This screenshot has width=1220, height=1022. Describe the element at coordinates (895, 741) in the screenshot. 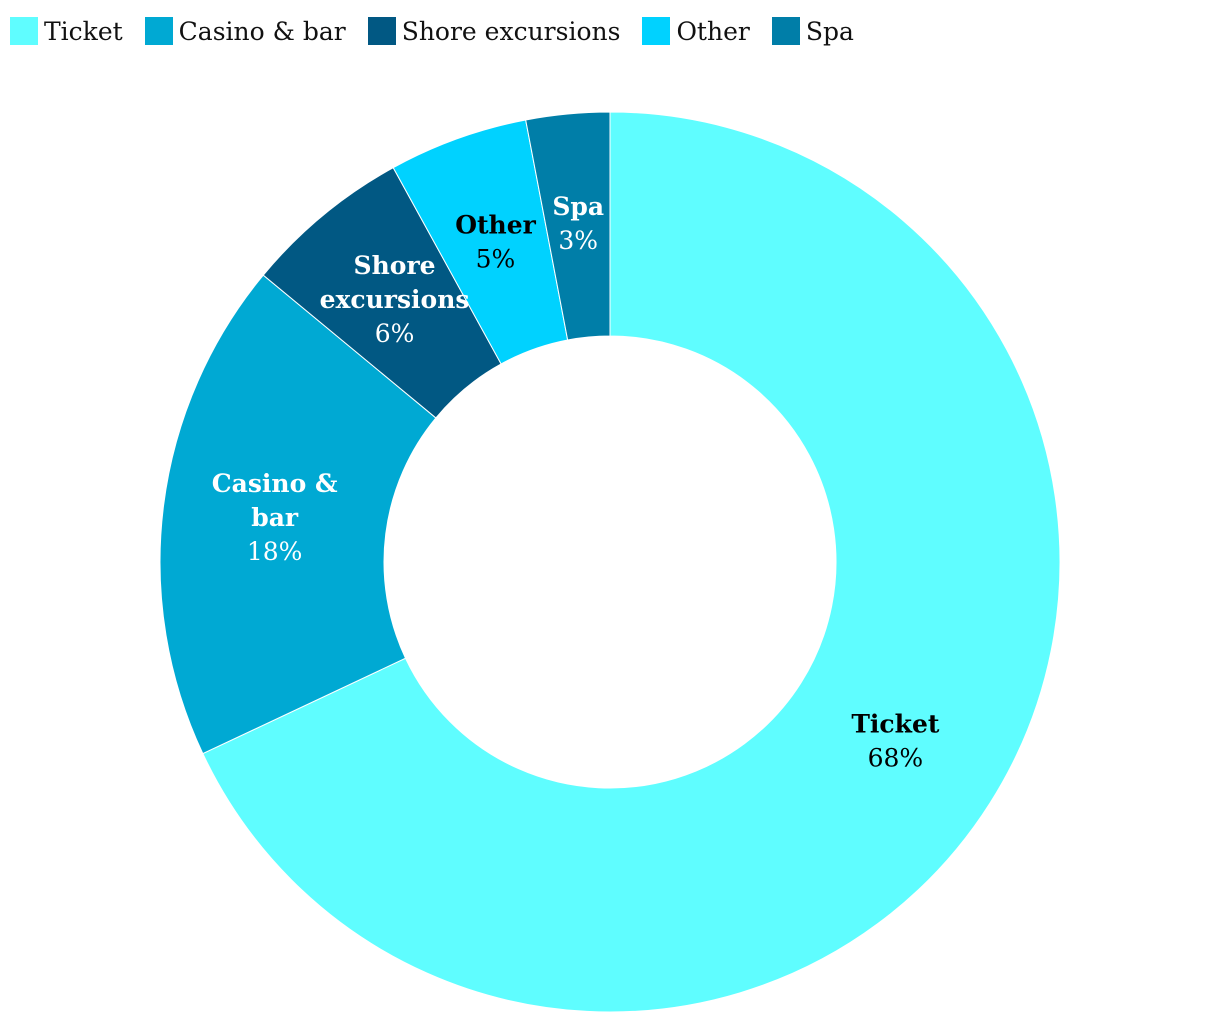

I see `slice-label-ticket: Ticket 68%` at that location.